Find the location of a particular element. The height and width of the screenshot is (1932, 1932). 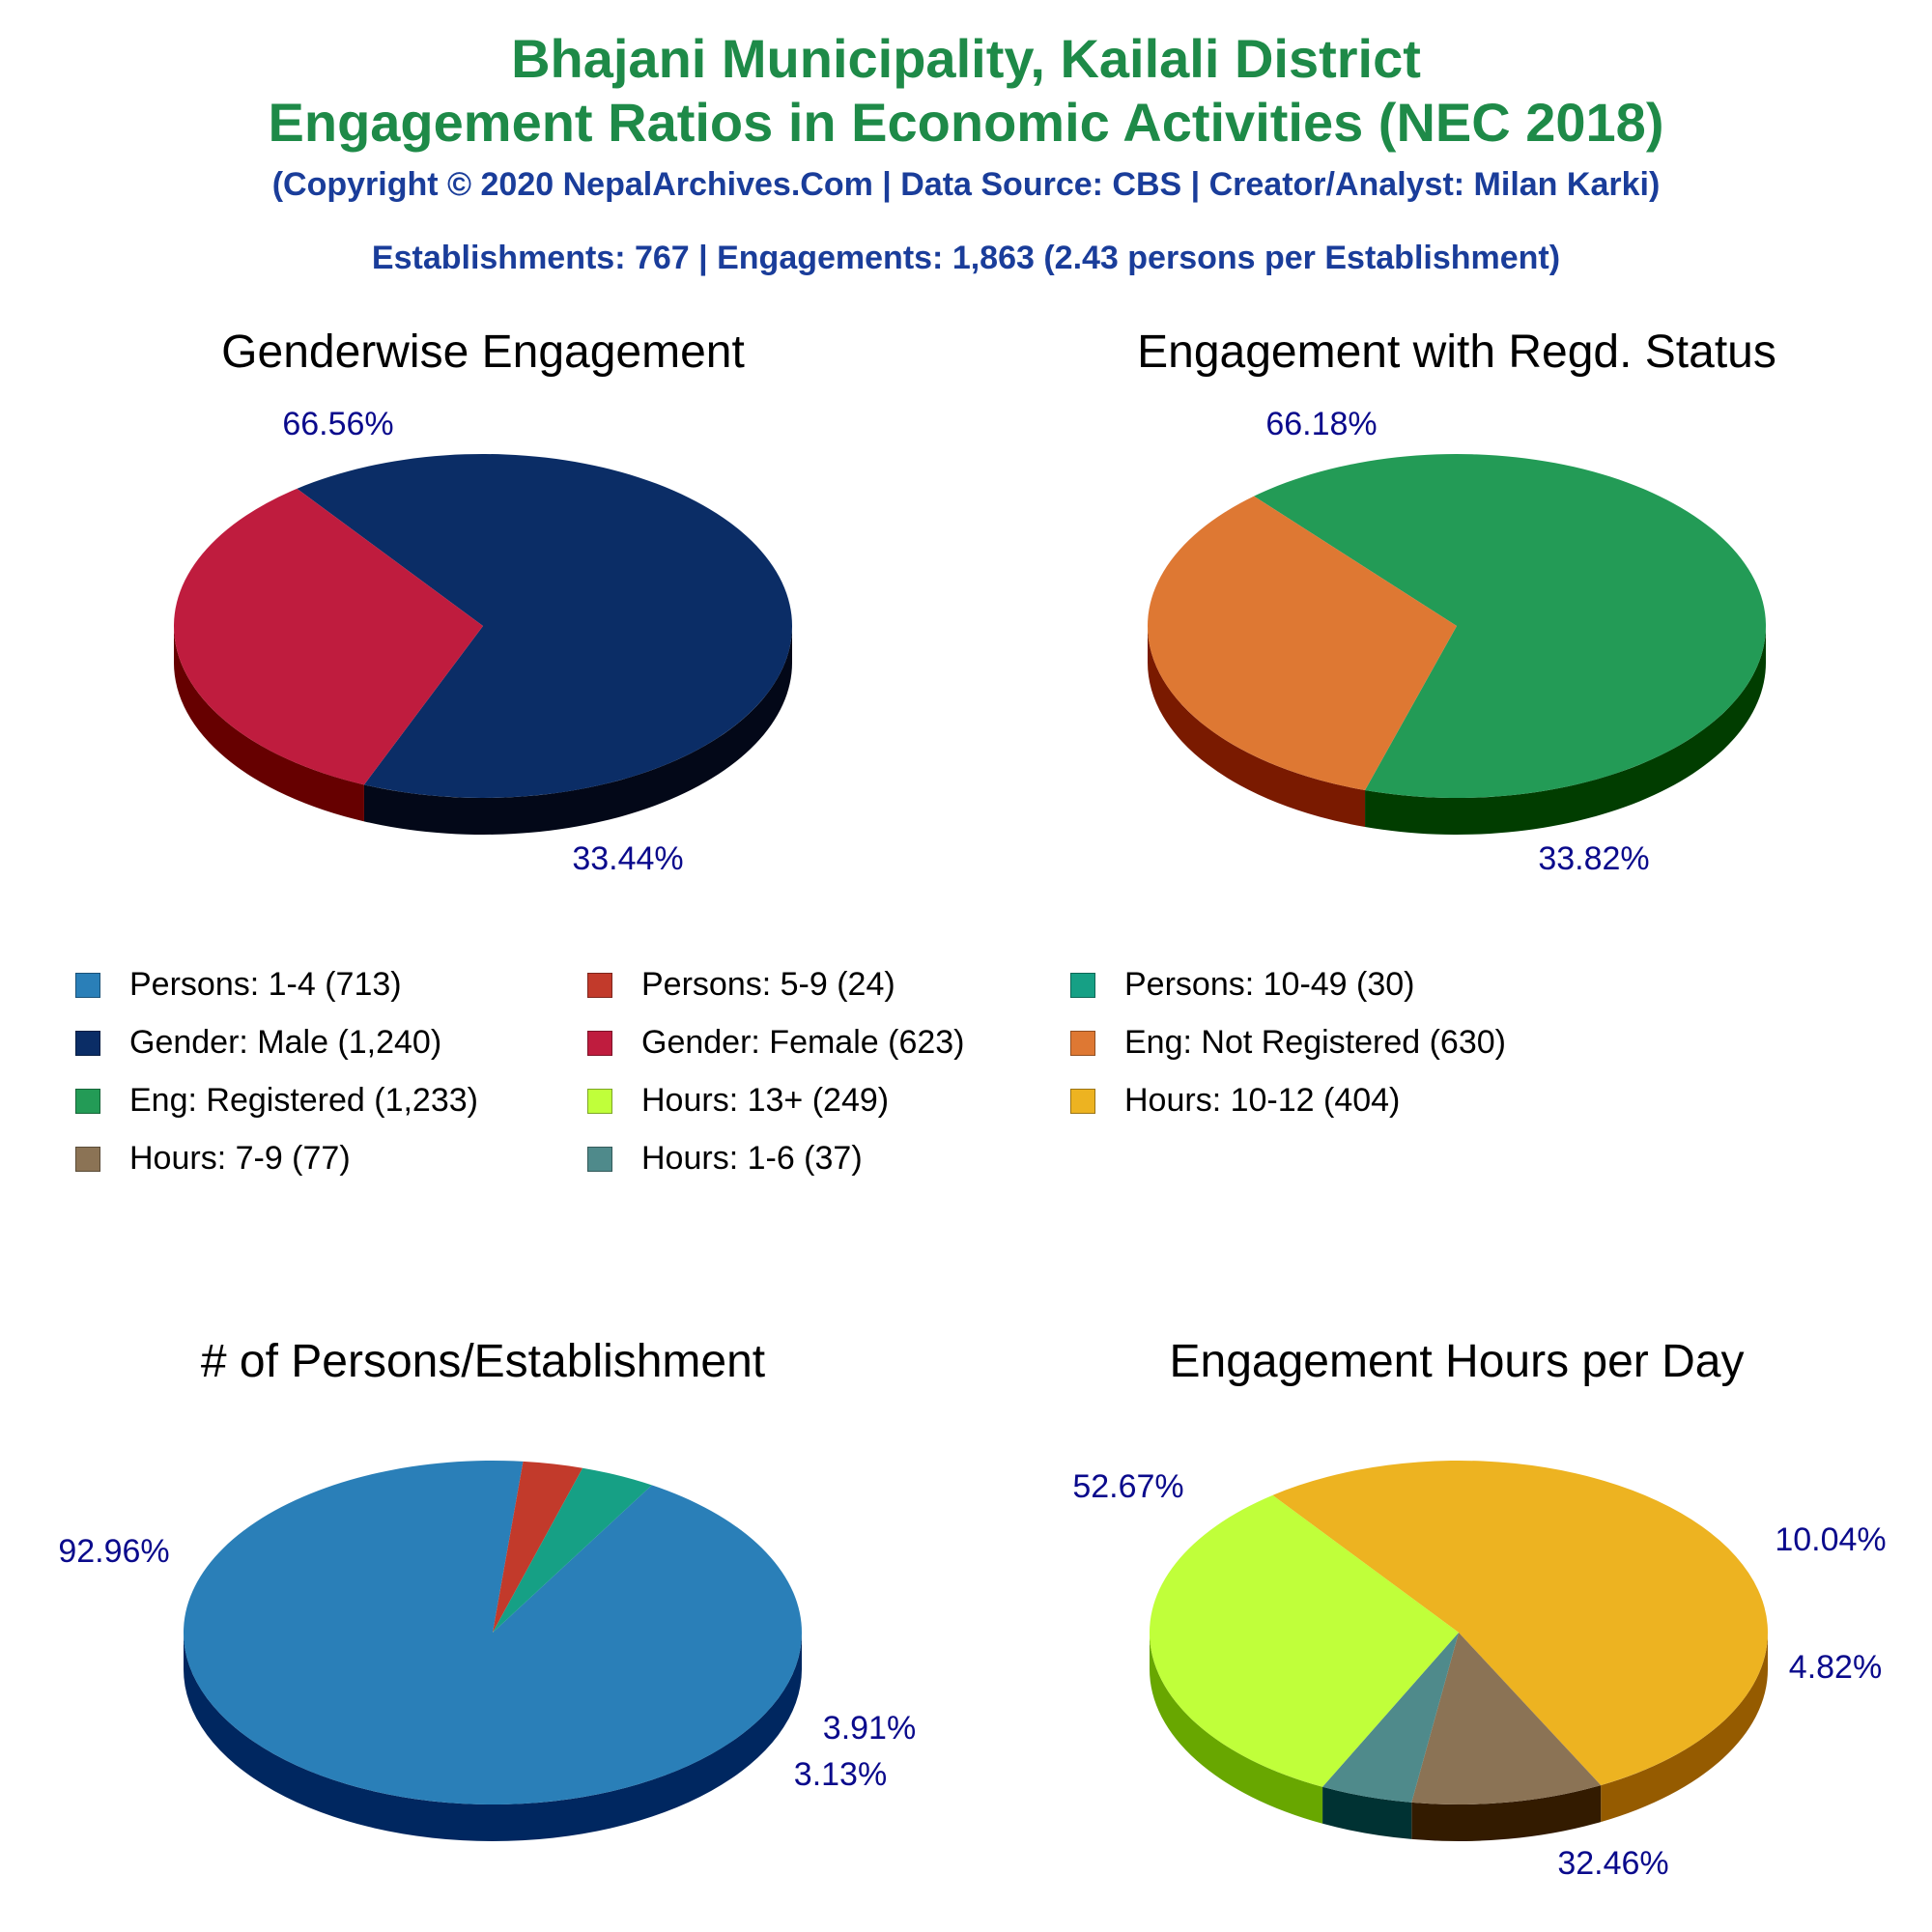

pie-title: Engagement Hours per Day is located at coordinates (1457, 1361).